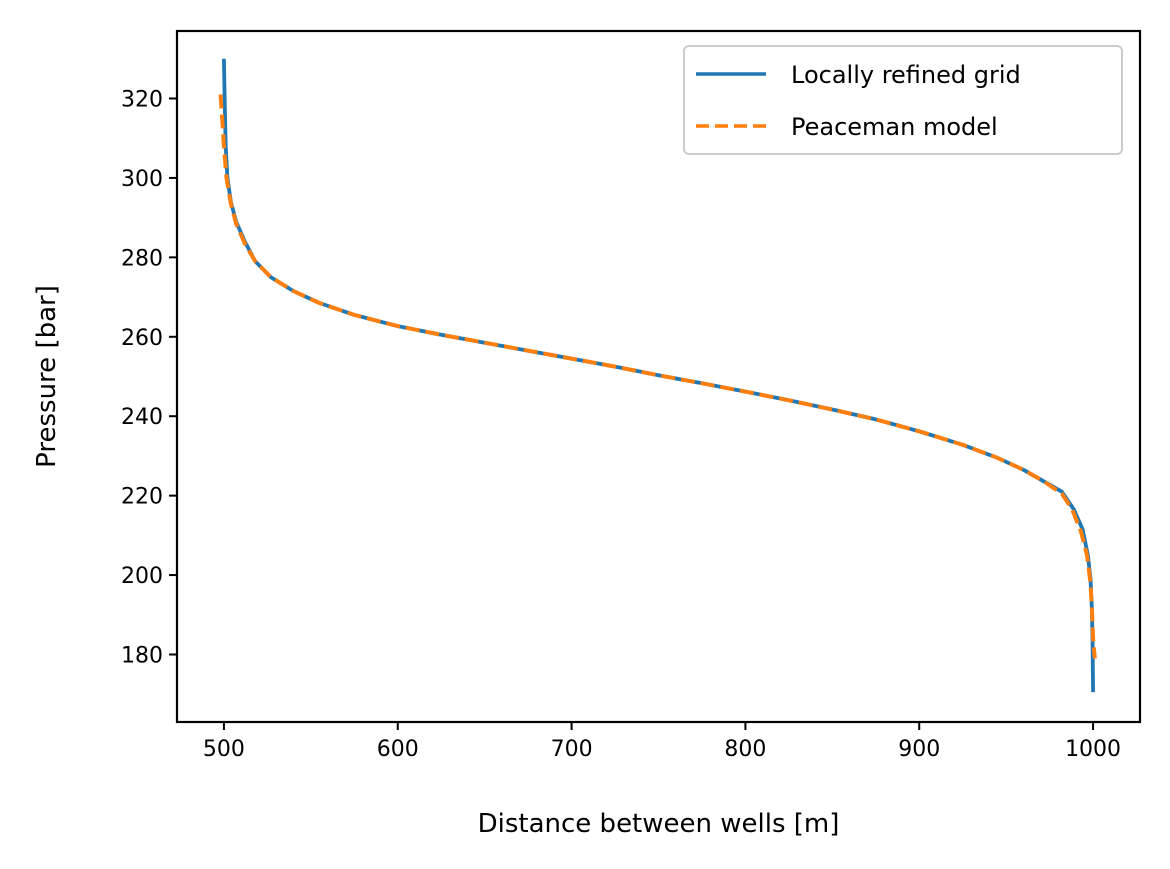 The image size is (1170, 869). What do you see at coordinates (745, 749) in the screenshot?
I see `x-tick-label: 800` at bounding box center [745, 749].